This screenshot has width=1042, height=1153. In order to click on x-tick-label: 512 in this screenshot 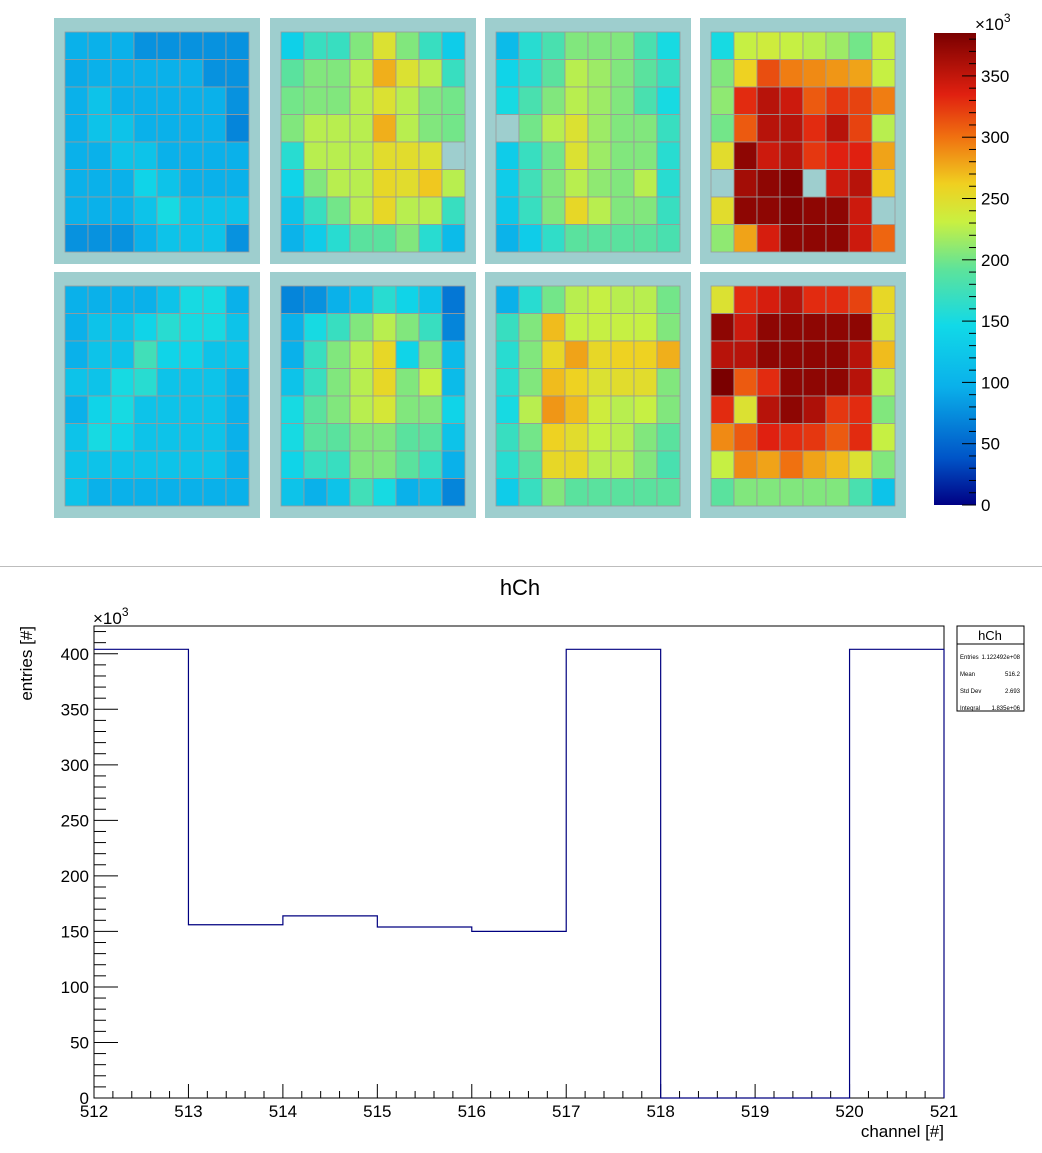, I will do `click(94, 1111)`.